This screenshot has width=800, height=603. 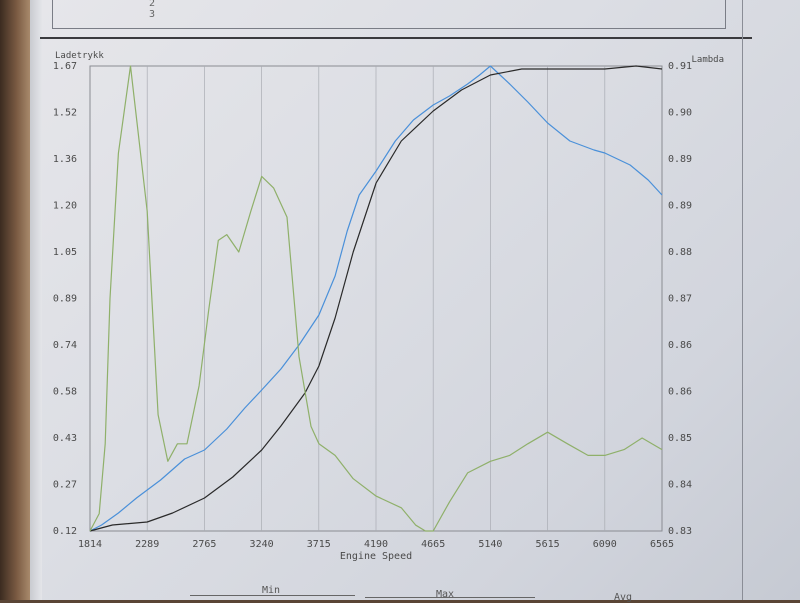 What do you see at coordinates (376, 544) in the screenshot?
I see `x-tick-label: 4190` at bounding box center [376, 544].